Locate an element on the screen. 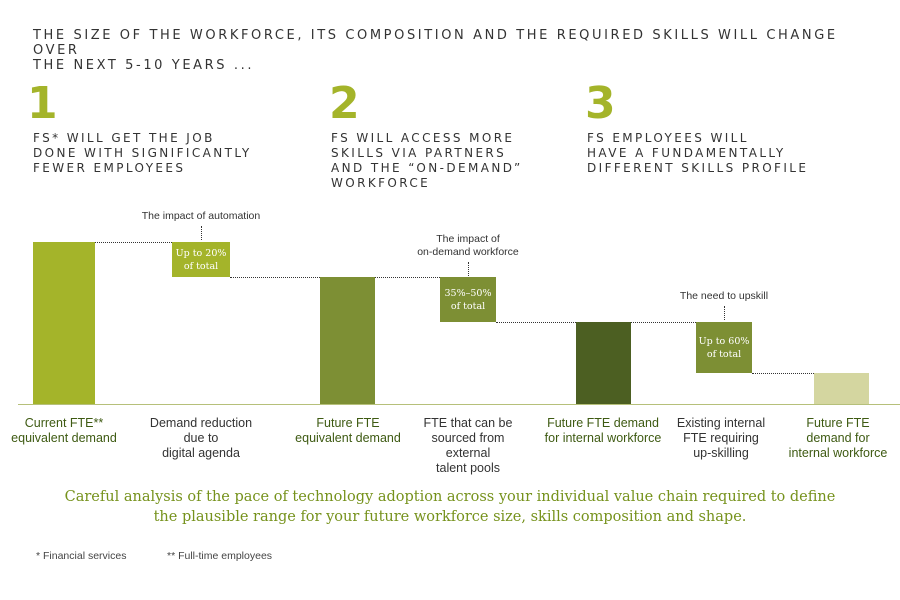 This screenshot has width=900, height=600. bar-current-fte is located at coordinates (64, 323).